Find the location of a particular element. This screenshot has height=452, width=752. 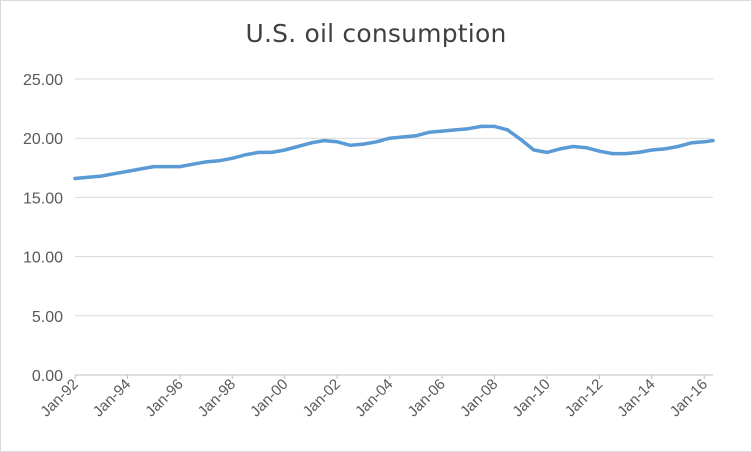

series-lines is located at coordinates (394, 152).